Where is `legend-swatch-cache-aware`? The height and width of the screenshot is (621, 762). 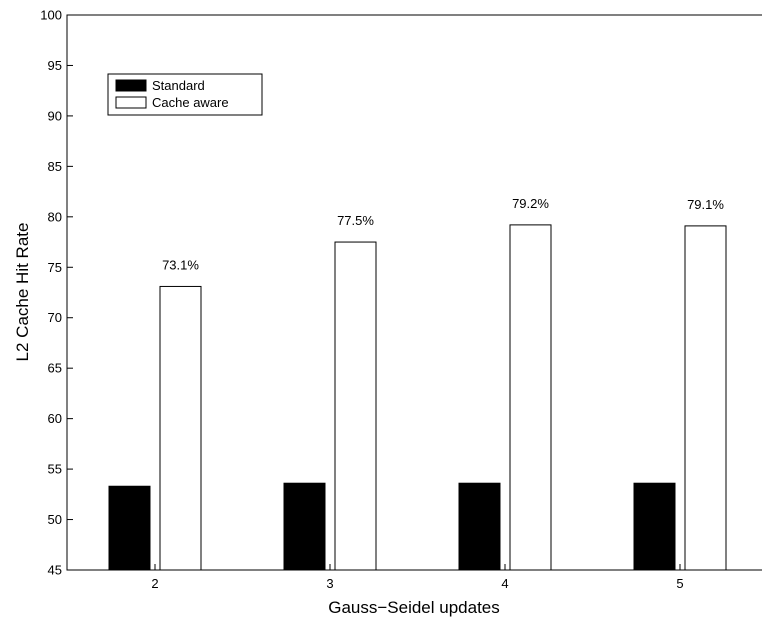 legend-swatch-cache-aware is located at coordinates (131, 102).